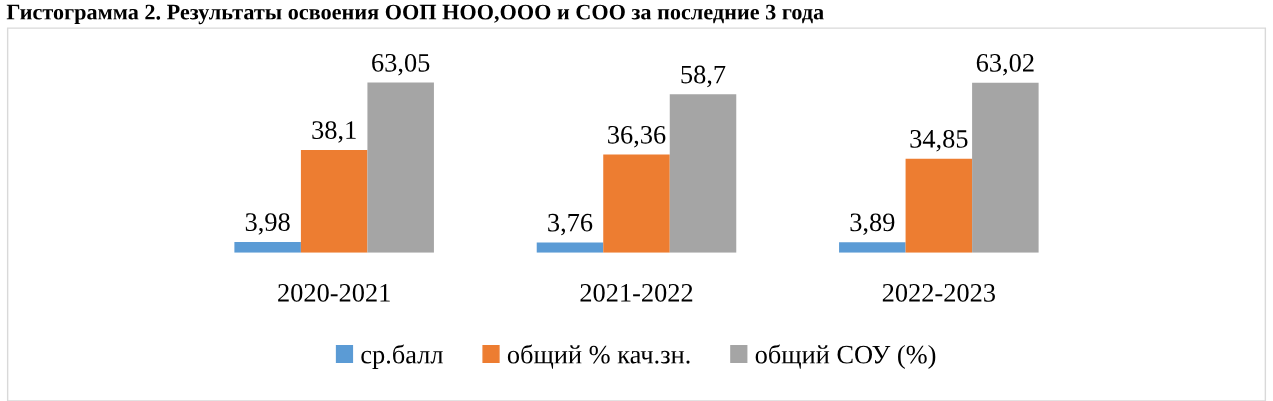 This screenshot has height=401, width=1273. What do you see at coordinates (598, 356) in the screenshot?
I see `legend-label: общий % кач.зн.` at bounding box center [598, 356].